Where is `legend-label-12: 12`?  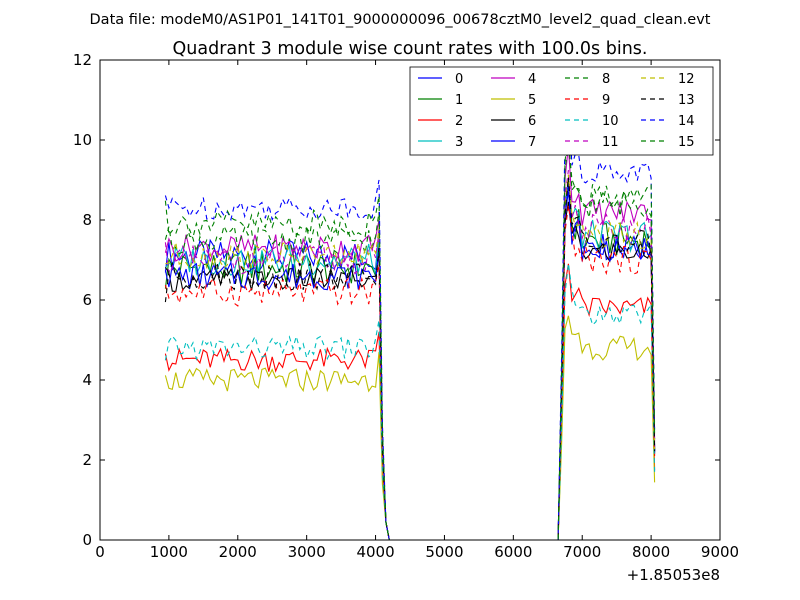 legend-label-12: 12 is located at coordinates (686, 79).